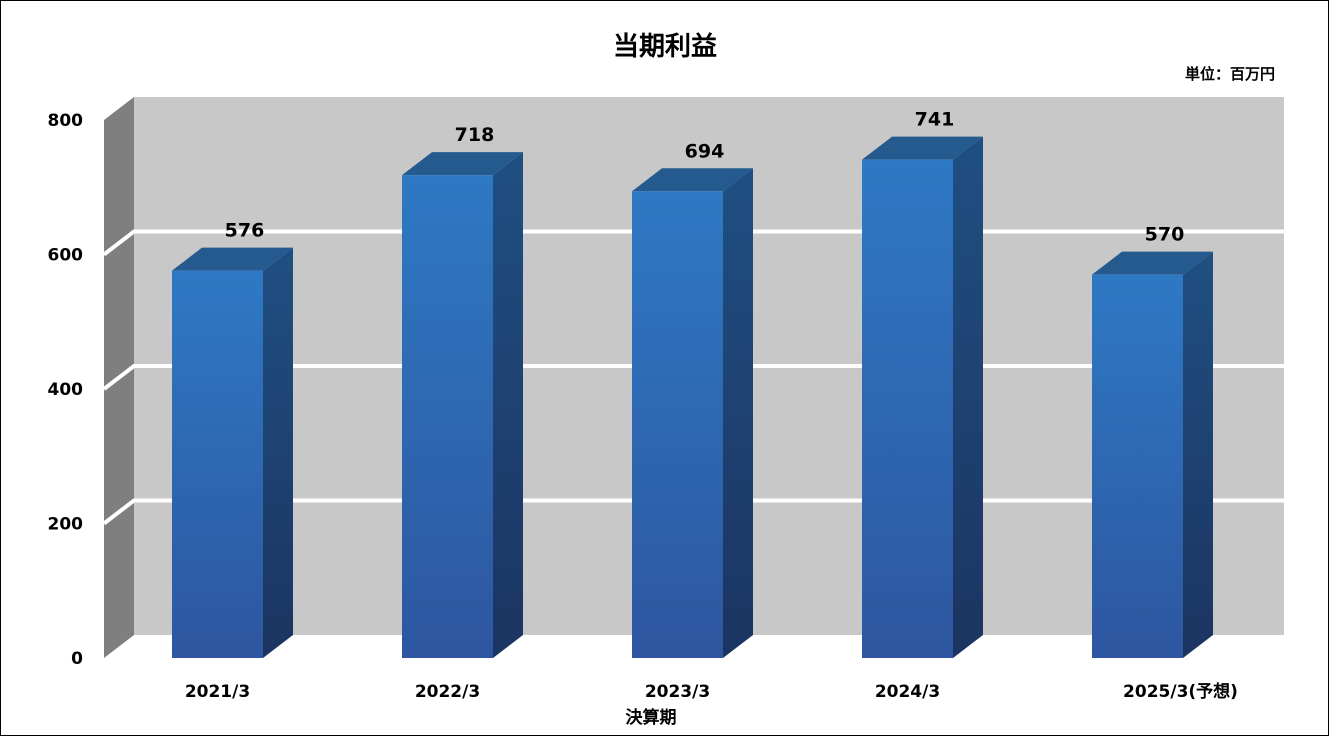  What do you see at coordinates (66, 121) in the screenshot?
I see `y-tick-label: 800` at bounding box center [66, 121].